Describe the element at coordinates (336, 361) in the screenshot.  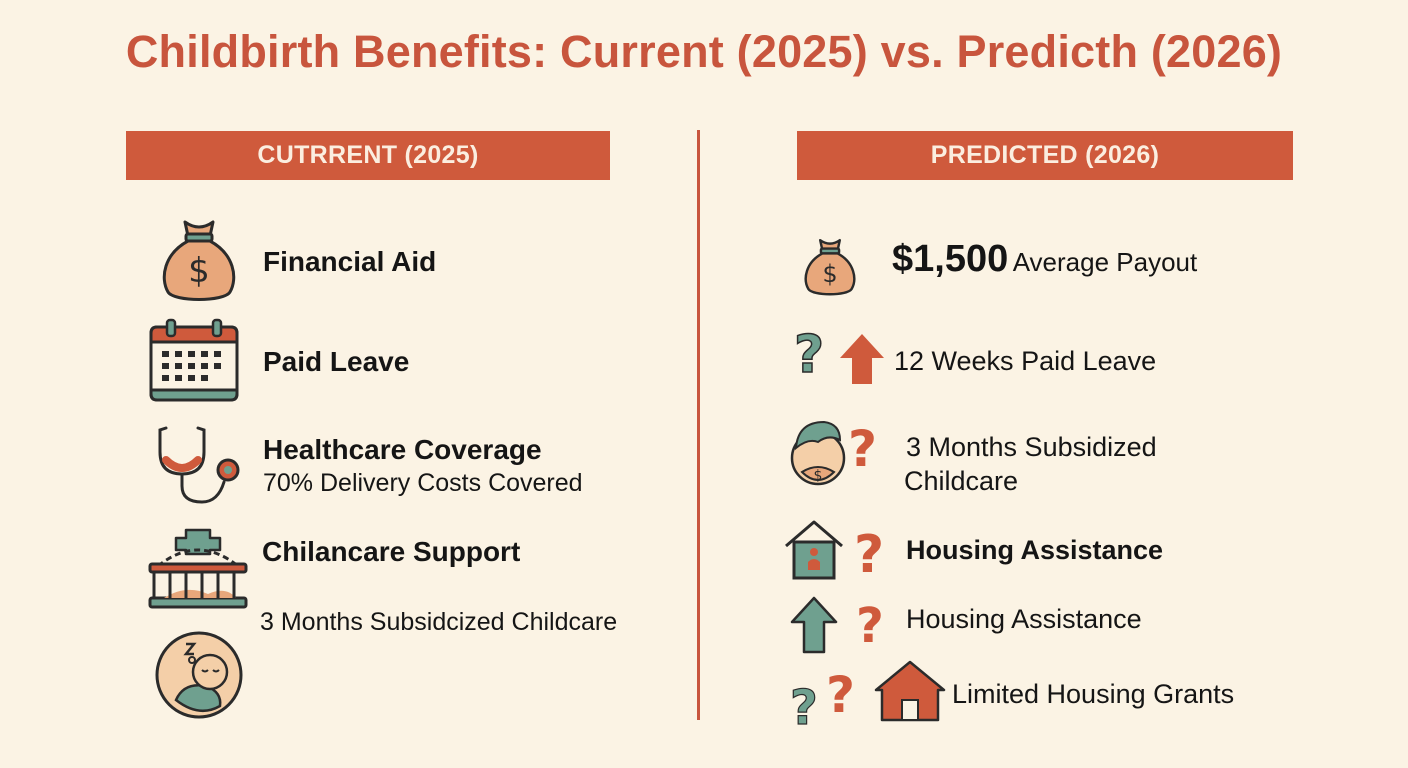
I see `paid-leave-label: Paid Leave` at that location.